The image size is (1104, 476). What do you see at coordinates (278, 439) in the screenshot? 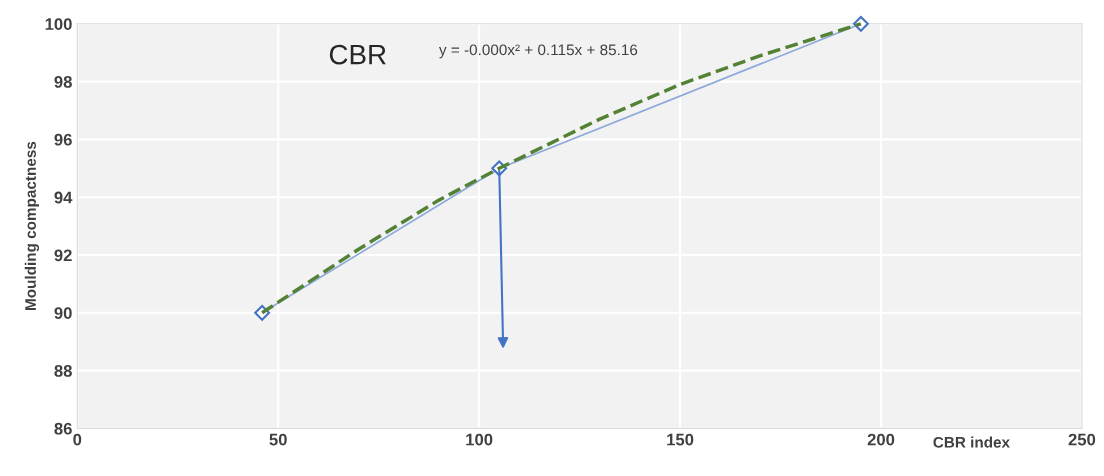
I see `x-tick-label: 50` at bounding box center [278, 439].